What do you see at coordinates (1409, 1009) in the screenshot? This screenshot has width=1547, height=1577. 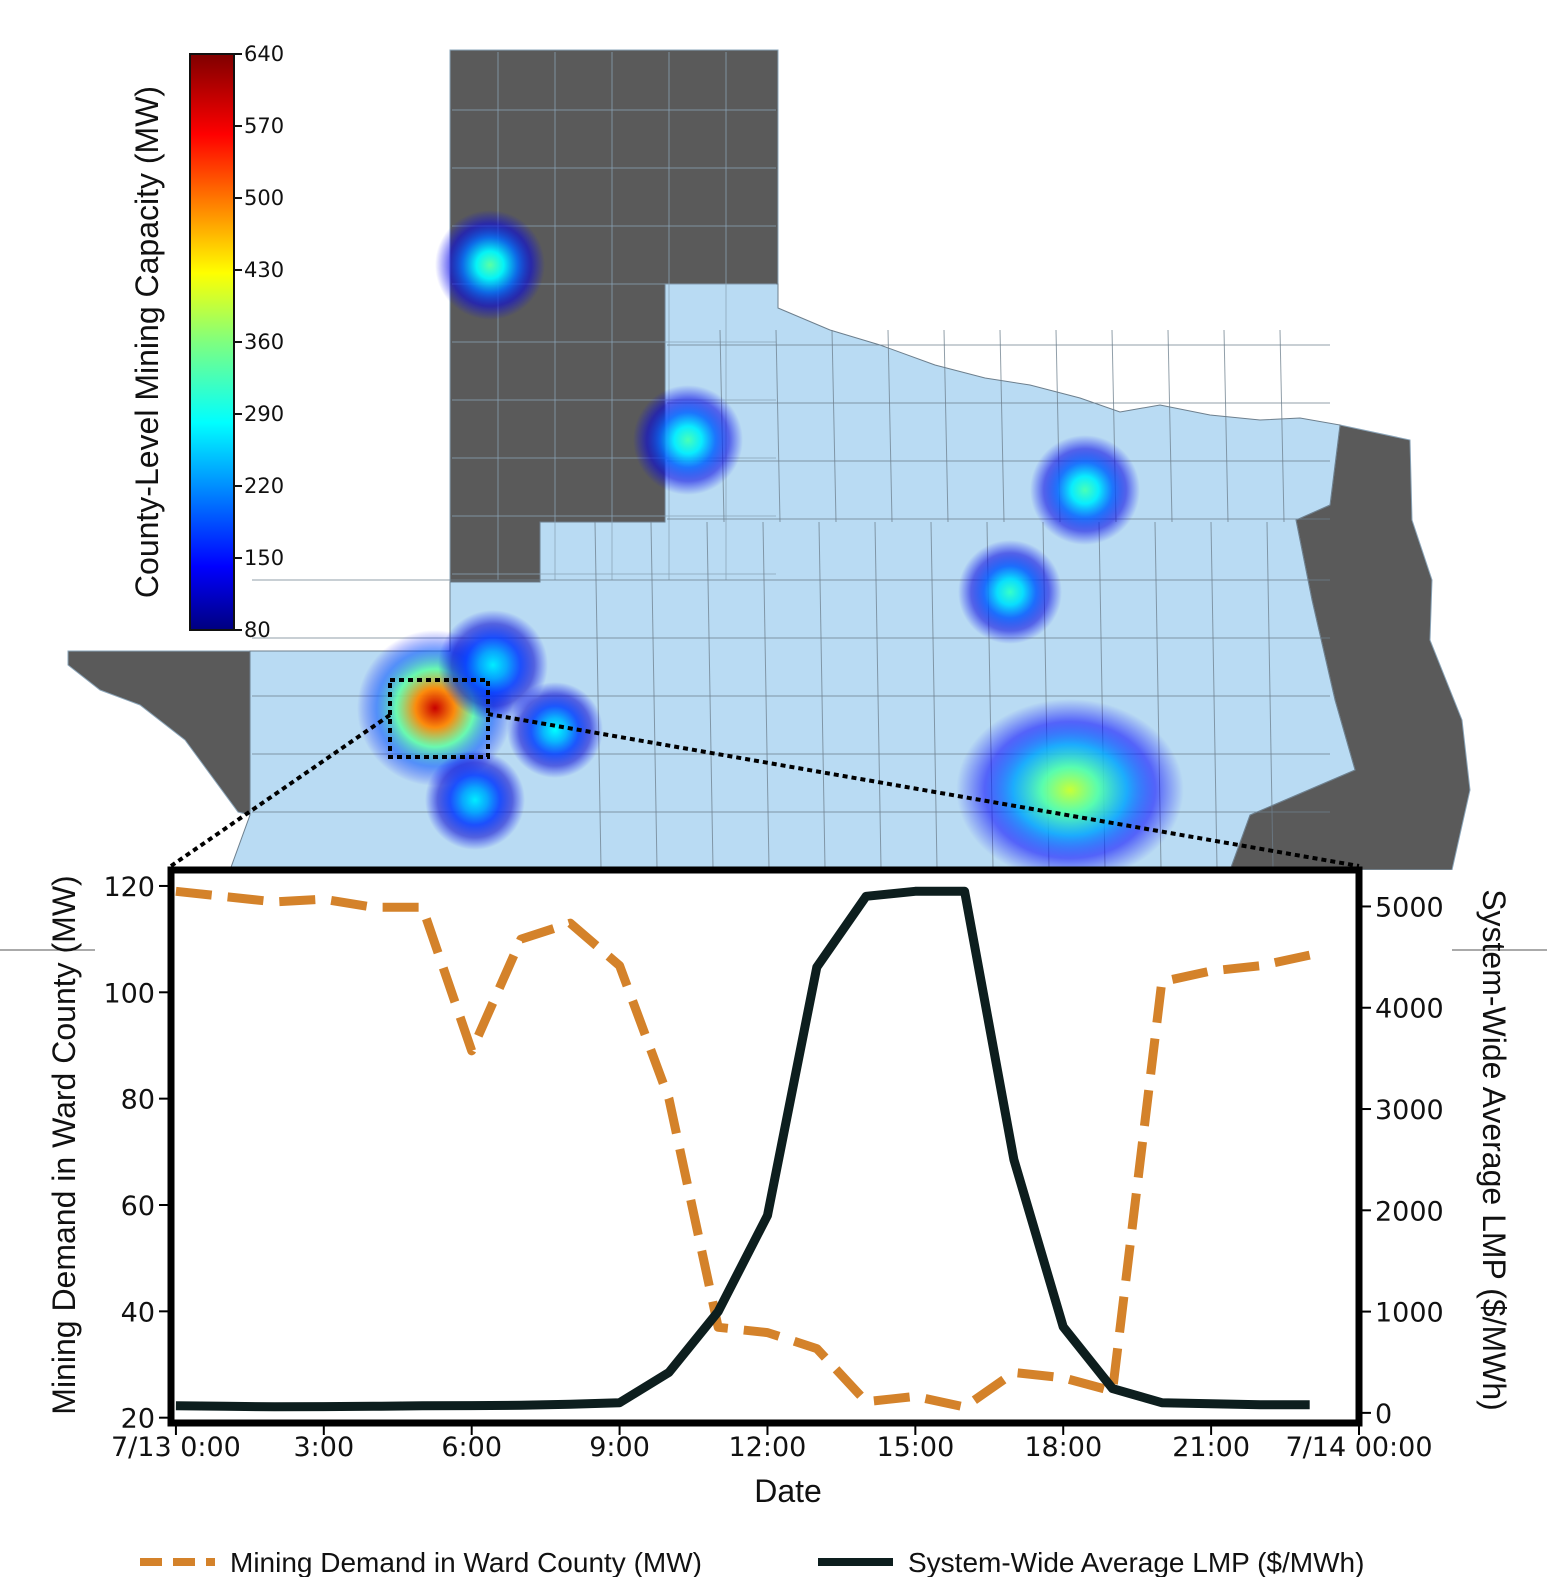 I see `y2-tick-label: 4000` at bounding box center [1409, 1009].